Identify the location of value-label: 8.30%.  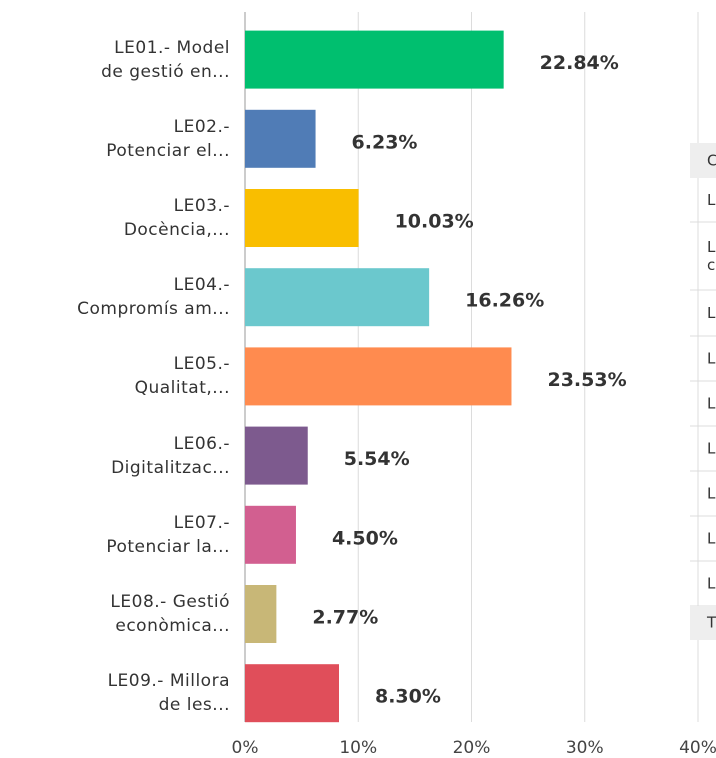
(408, 697).